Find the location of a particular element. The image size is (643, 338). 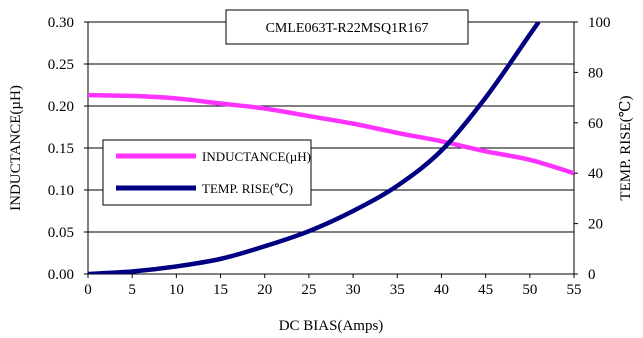

legend-label-temp-rise: TEMP. RISE(℃) is located at coordinates (247, 188).